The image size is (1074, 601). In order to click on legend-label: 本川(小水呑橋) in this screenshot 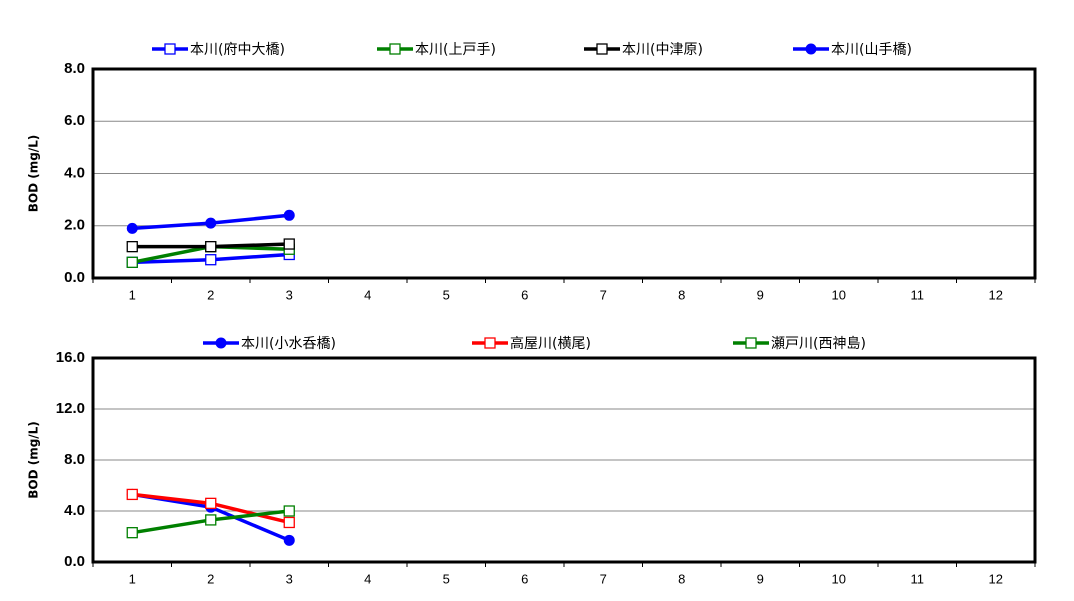, I will do `click(288, 344)`.